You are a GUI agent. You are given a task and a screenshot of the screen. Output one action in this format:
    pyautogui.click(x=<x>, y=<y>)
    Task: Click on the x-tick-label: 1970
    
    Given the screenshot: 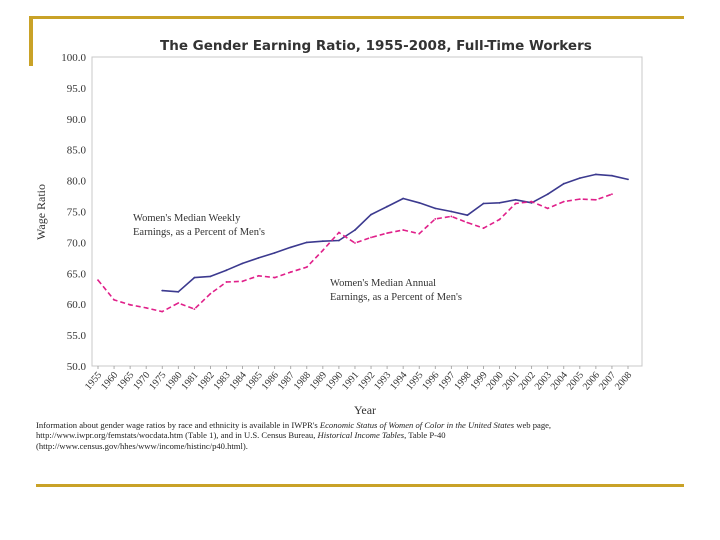 What is the action you would take?
    pyautogui.click(x=141, y=381)
    